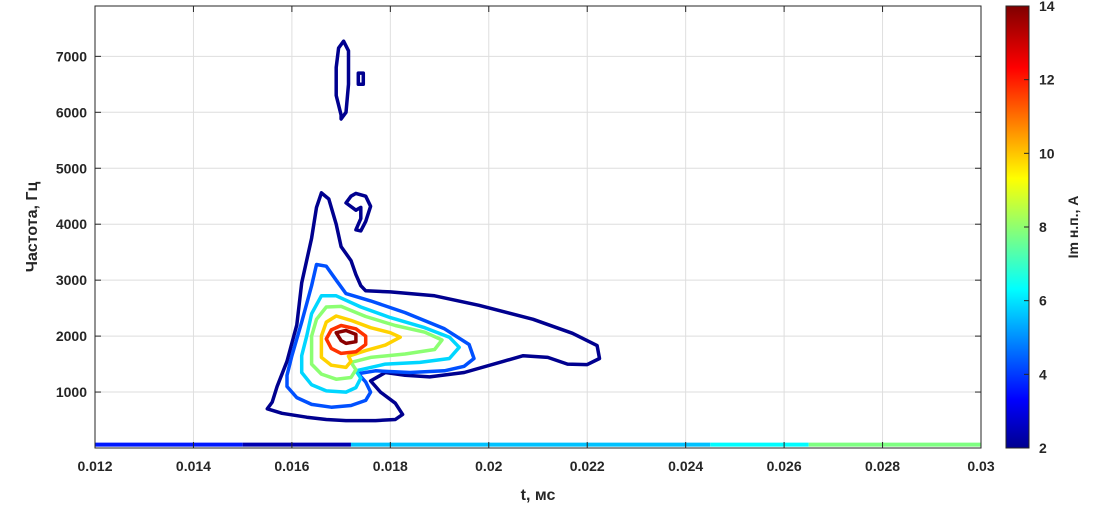 The width and height of the screenshot is (1097, 513). What do you see at coordinates (1047, 153) in the screenshot?
I see `colorbar-tick-label: 10` at bounding box center [1047, 153].